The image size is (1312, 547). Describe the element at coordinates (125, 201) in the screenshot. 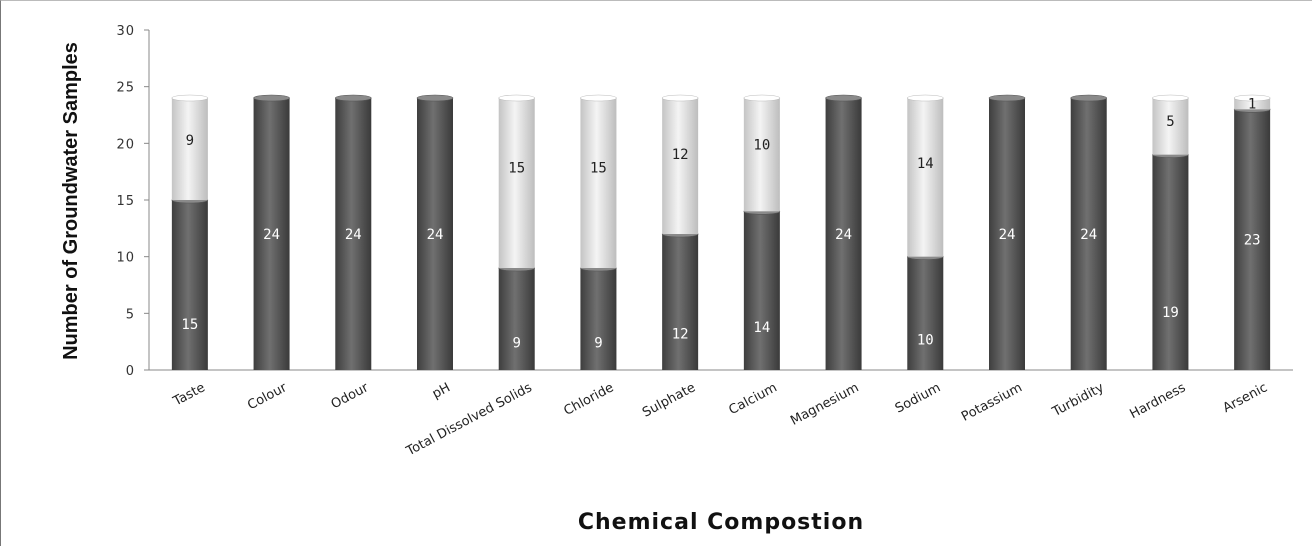

I see `y-tick-label: 15` at that location.